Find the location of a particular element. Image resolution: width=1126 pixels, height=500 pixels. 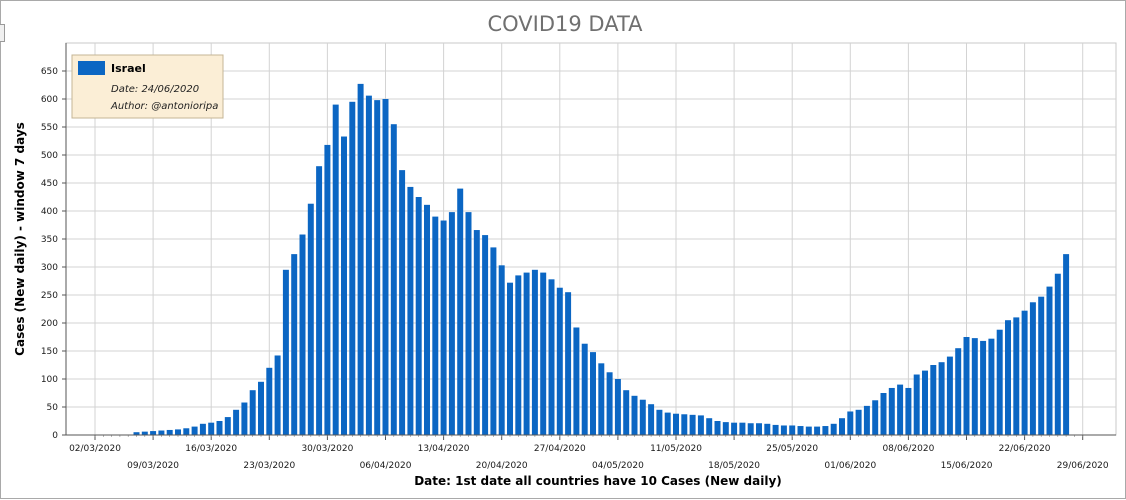

y-tick-label: 550 is located at coordinates (49, 128).